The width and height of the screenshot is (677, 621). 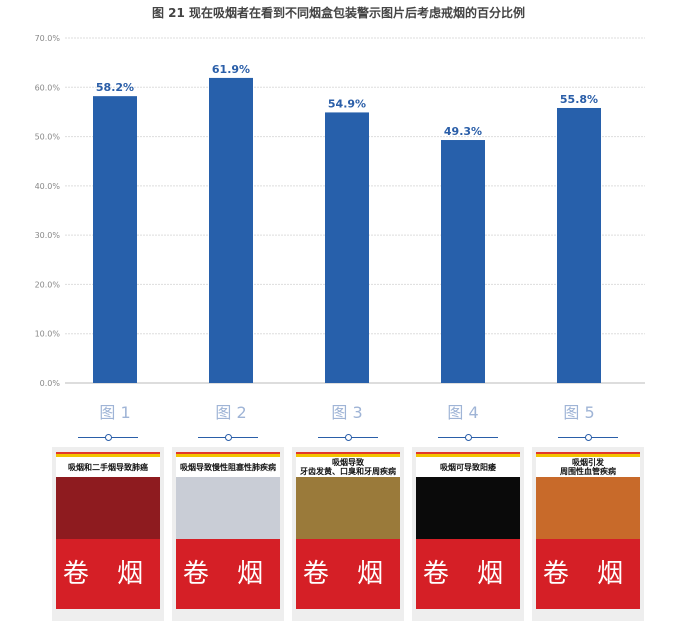 What do you see at coordinates (462, 412) in the screenshot?
I see `category-label: 图 4` at bounding box center [462, 412].